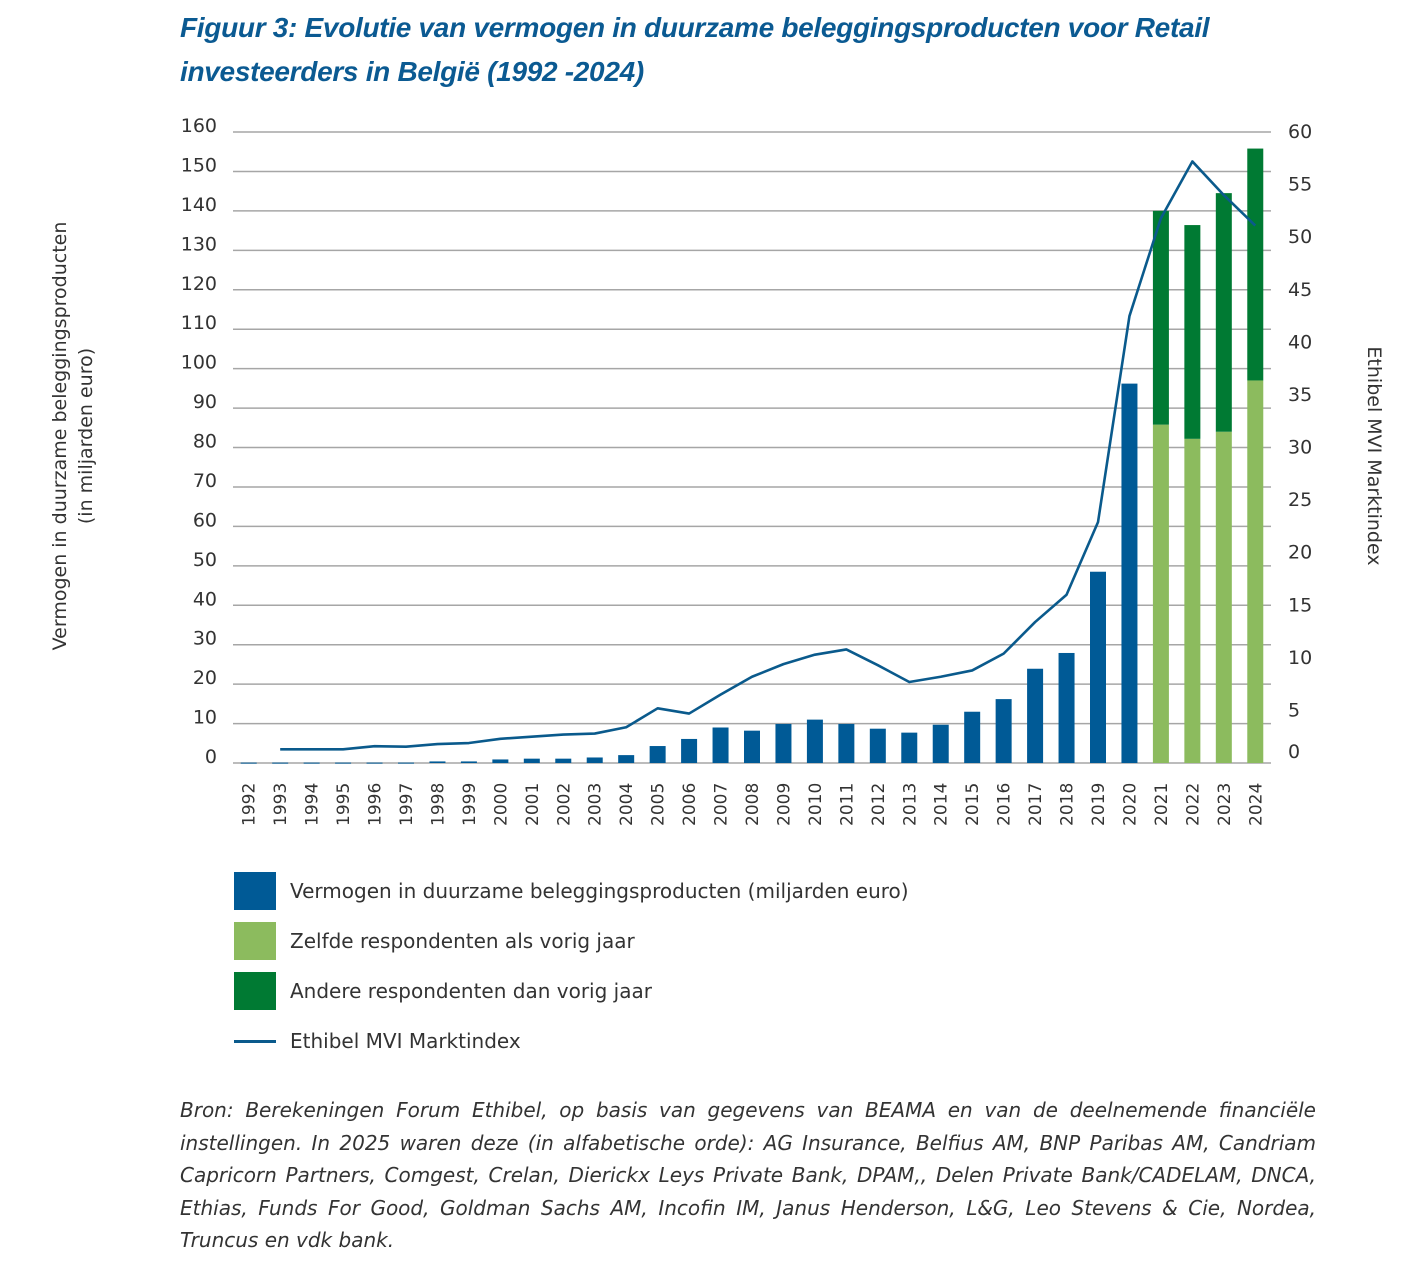  What do you see at coordinates (973, 804) in the screenshot?
I see `x-tick-label: 2015` at bounding box center [973, 804].